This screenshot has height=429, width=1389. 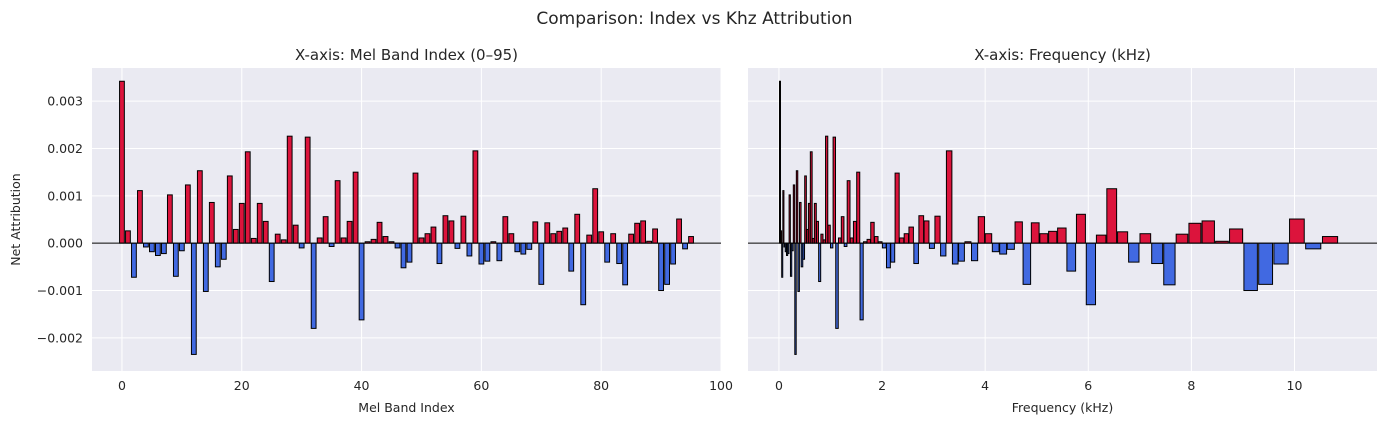 What do you see at coordinates (1088, 385) in the screenshot?
I see `x-tick-label: 6` at bounding box center [1088, 385].